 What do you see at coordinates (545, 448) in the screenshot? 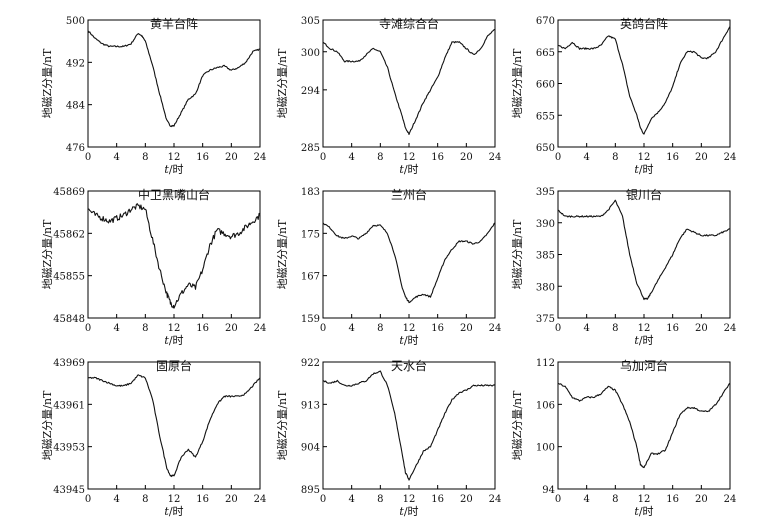
I see `y-tick-label: 100` at bounding box center [545, 448].